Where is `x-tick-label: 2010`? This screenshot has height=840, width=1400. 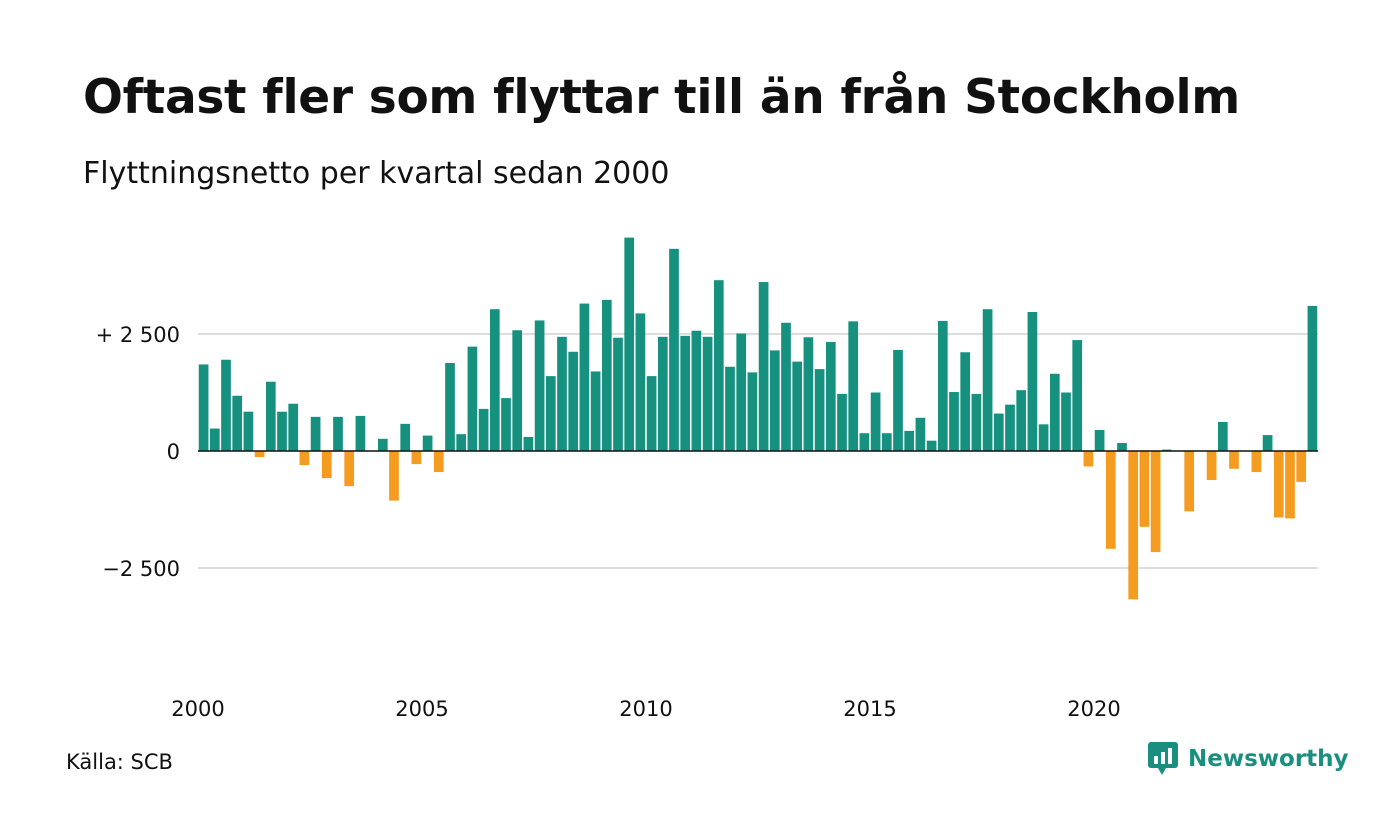 x-tick-label: 2010 is located at coordinates (645, 709).